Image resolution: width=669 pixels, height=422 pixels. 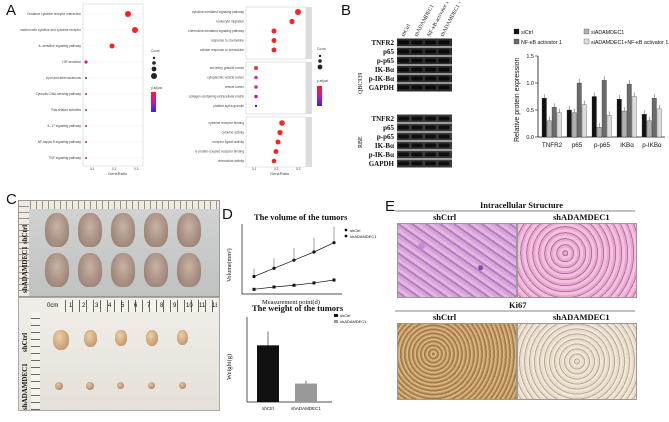 What do you see at coordinates (235, 87) in the screenshot?
I see `go-term-label: vesicle lumen` at bounding box center [235, 87].